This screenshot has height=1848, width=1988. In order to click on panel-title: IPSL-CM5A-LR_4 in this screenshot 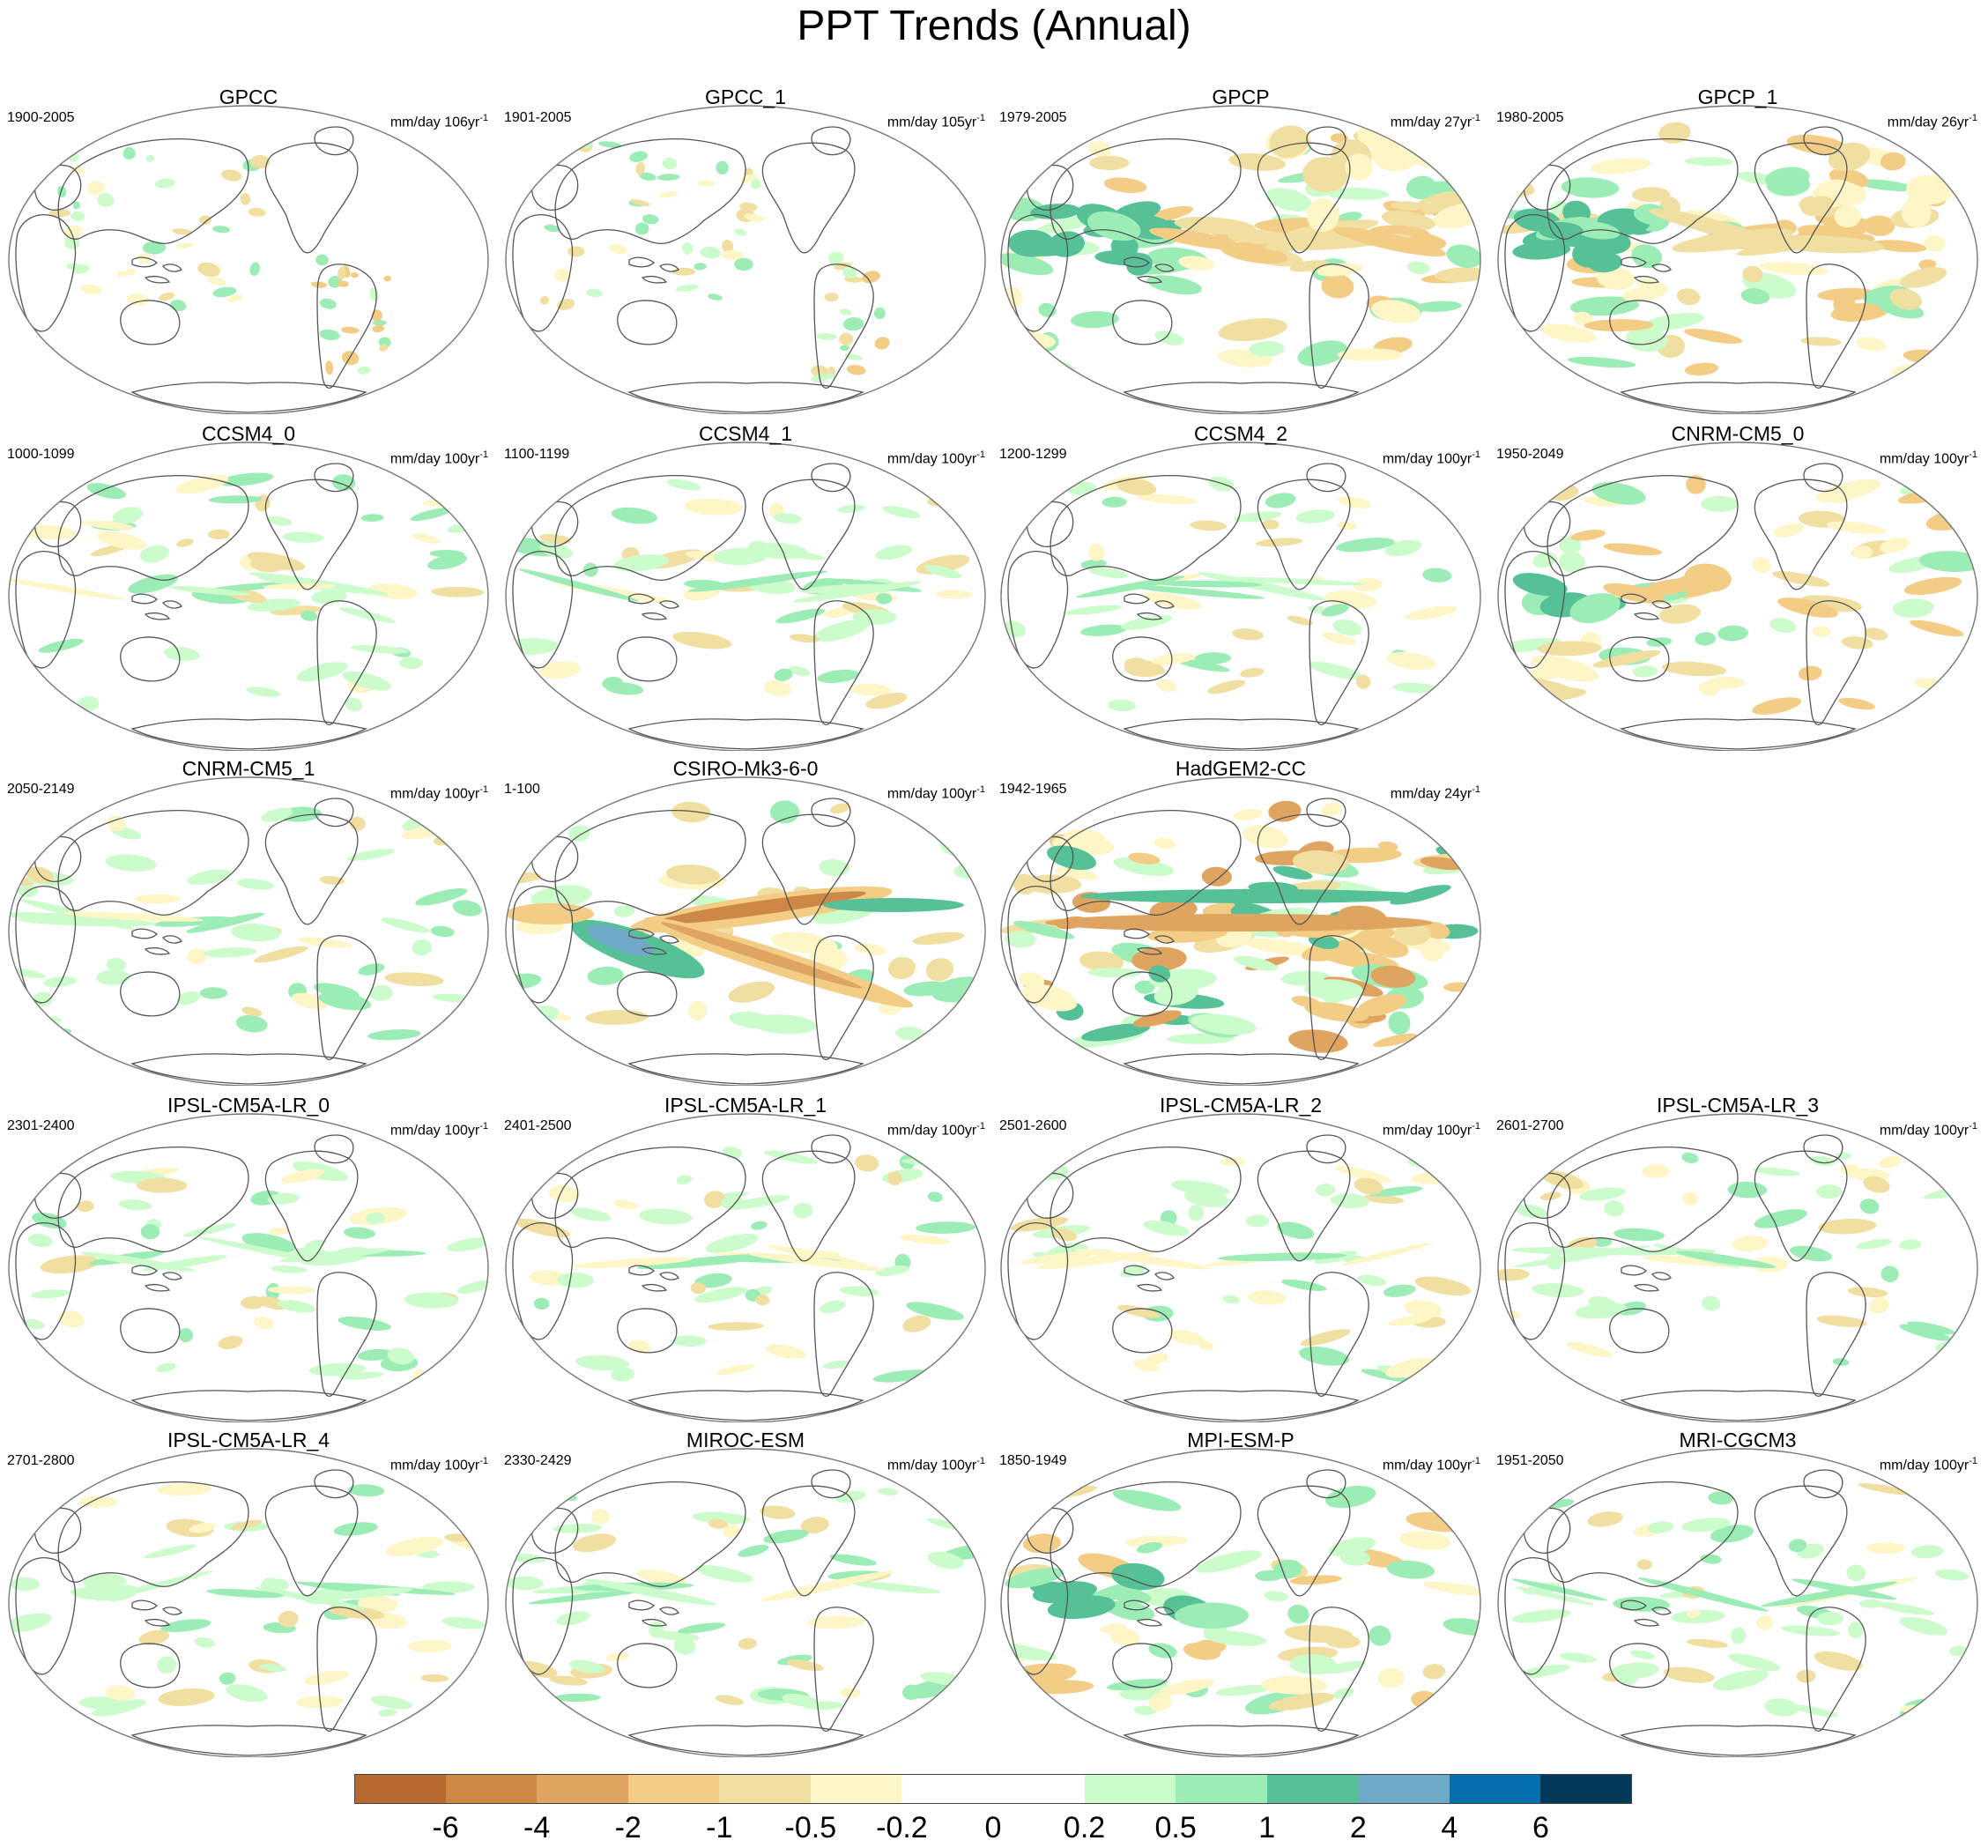, I will do `click(248, 1440)`.